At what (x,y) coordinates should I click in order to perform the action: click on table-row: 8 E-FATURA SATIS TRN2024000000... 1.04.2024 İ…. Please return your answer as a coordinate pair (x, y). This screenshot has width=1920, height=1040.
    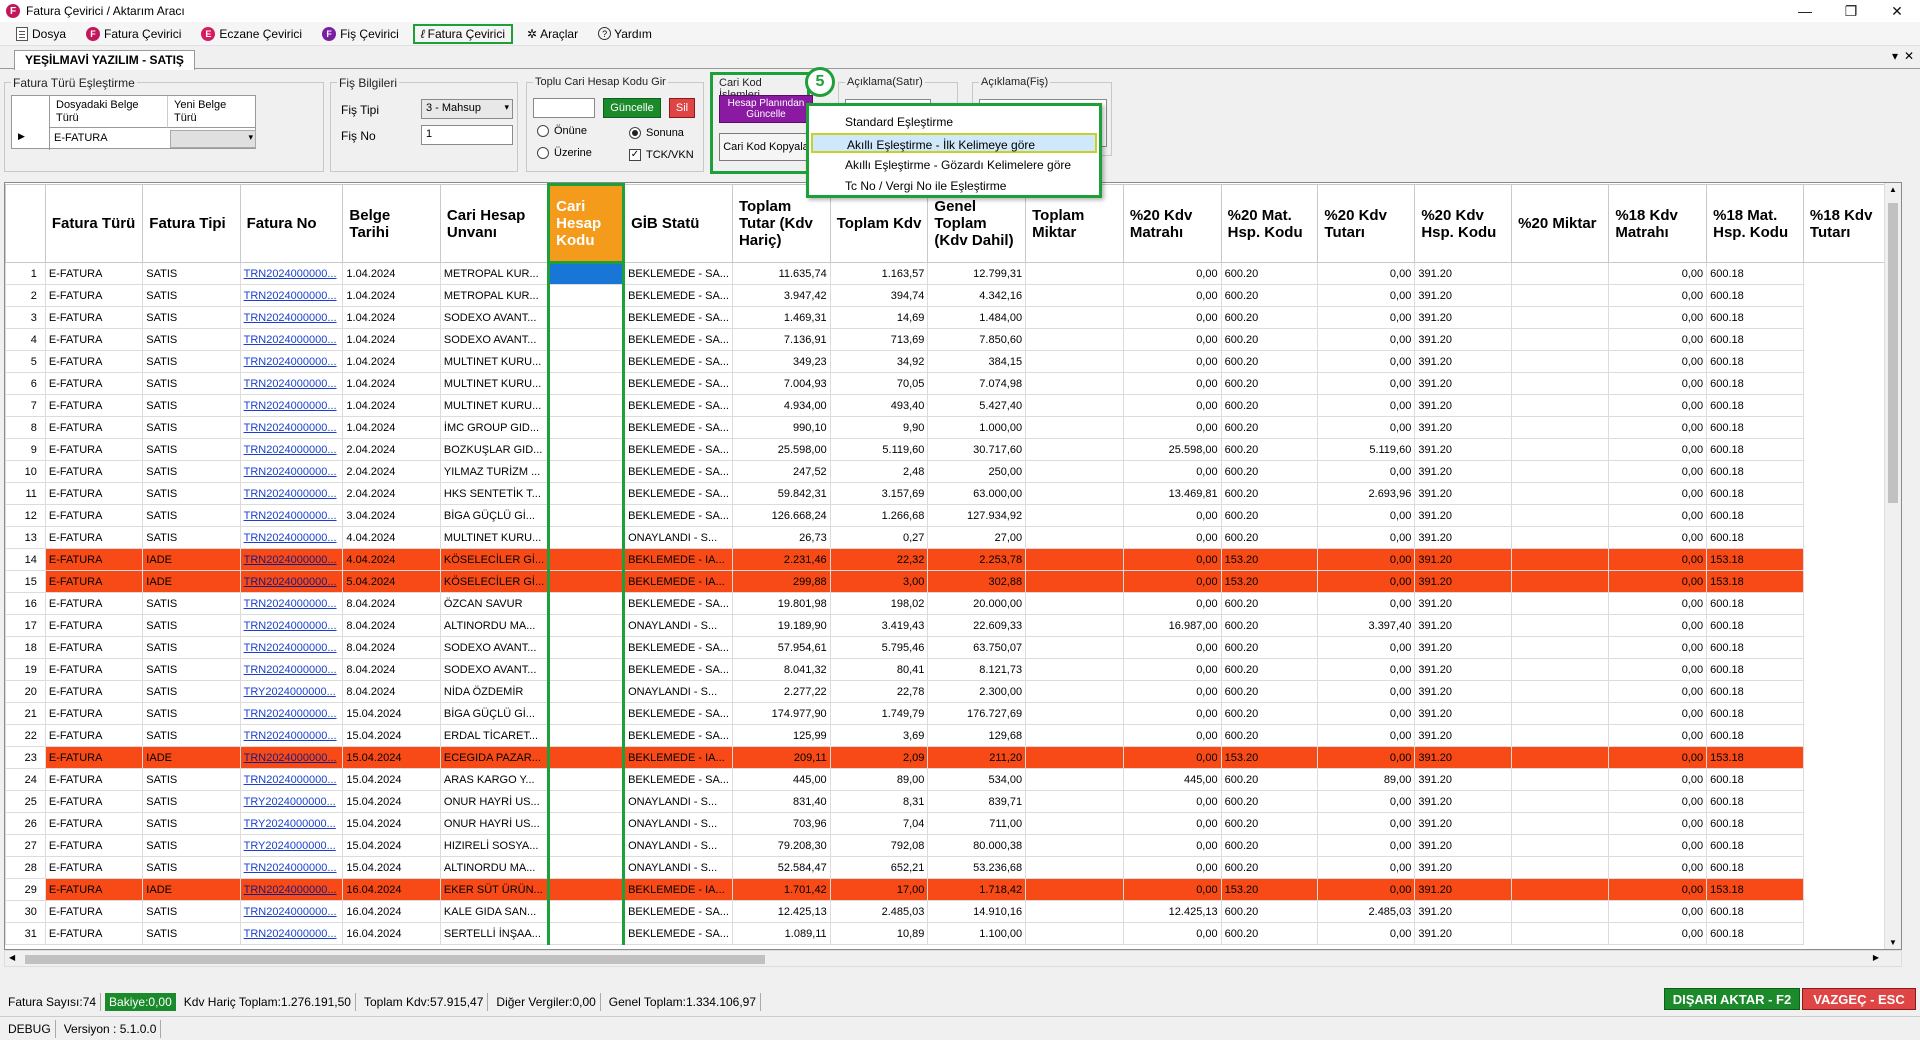
    Looking at the image, I should click on (953, 427).